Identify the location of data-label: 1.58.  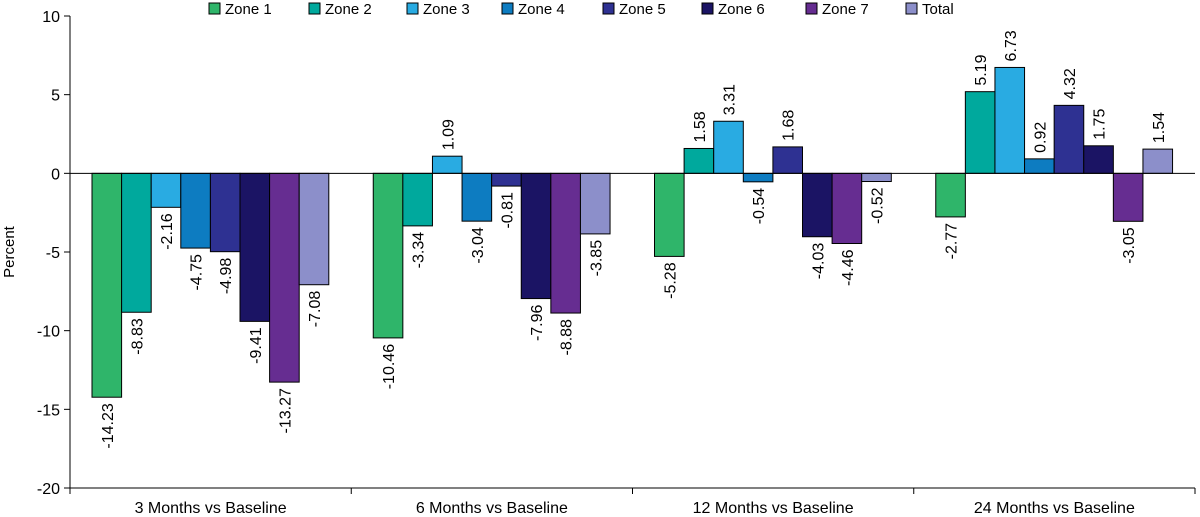
(700, 126).